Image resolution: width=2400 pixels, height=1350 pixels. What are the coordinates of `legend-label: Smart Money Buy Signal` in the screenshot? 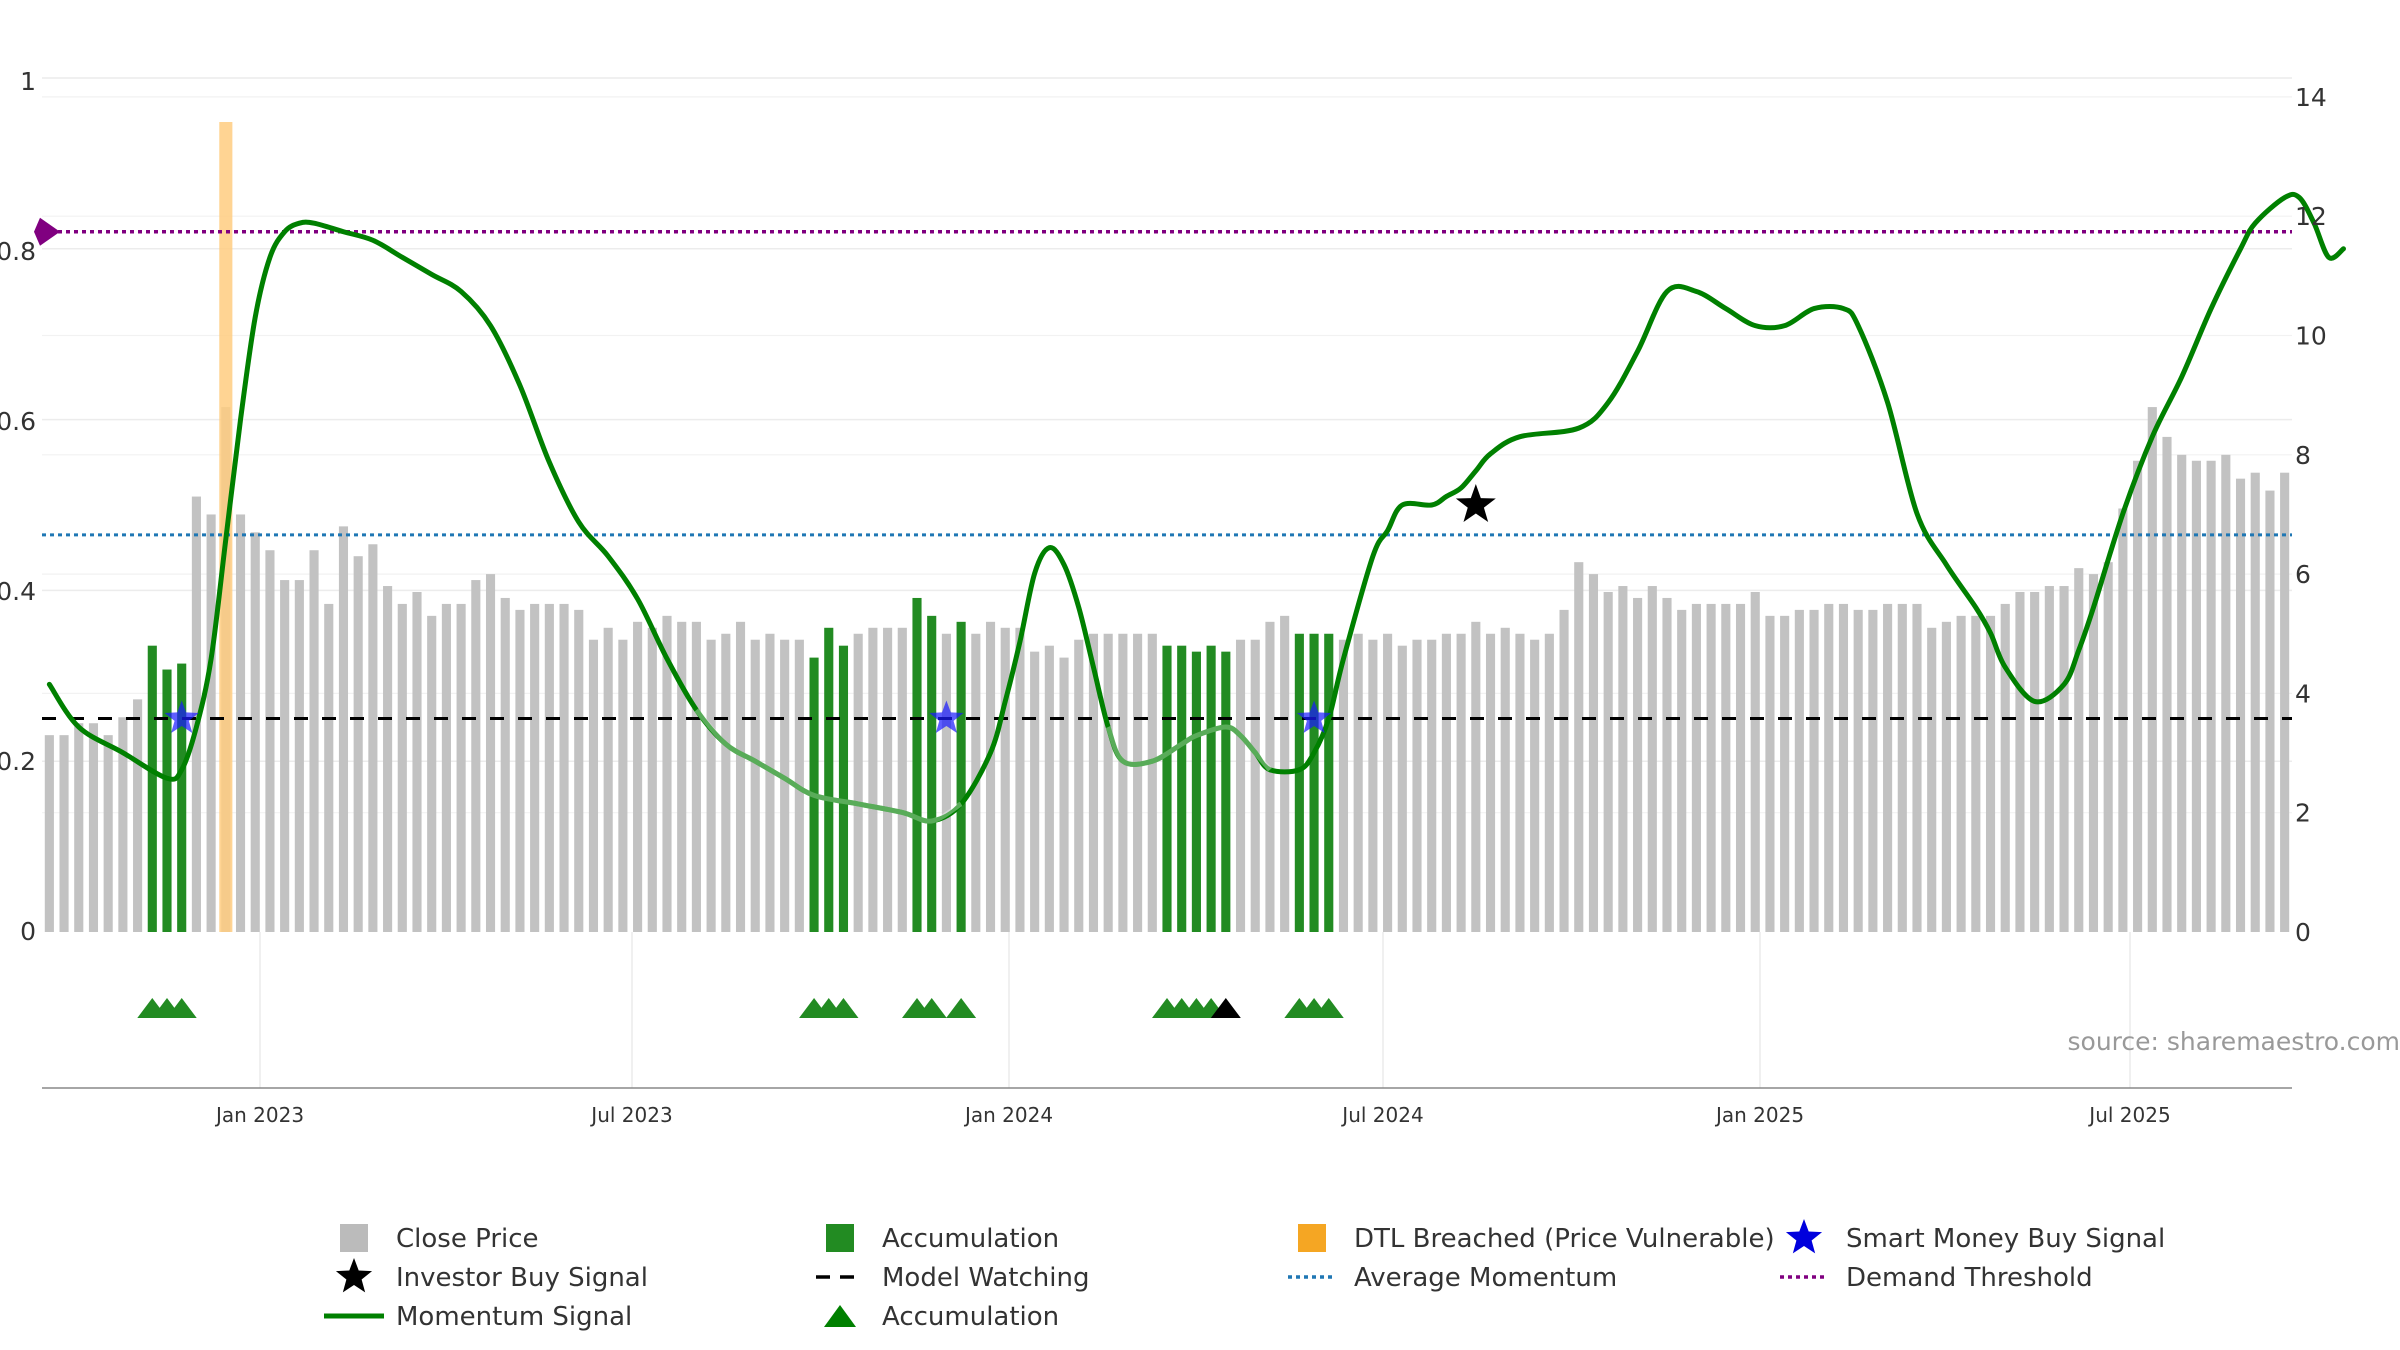 It's located at (2005, 1239).